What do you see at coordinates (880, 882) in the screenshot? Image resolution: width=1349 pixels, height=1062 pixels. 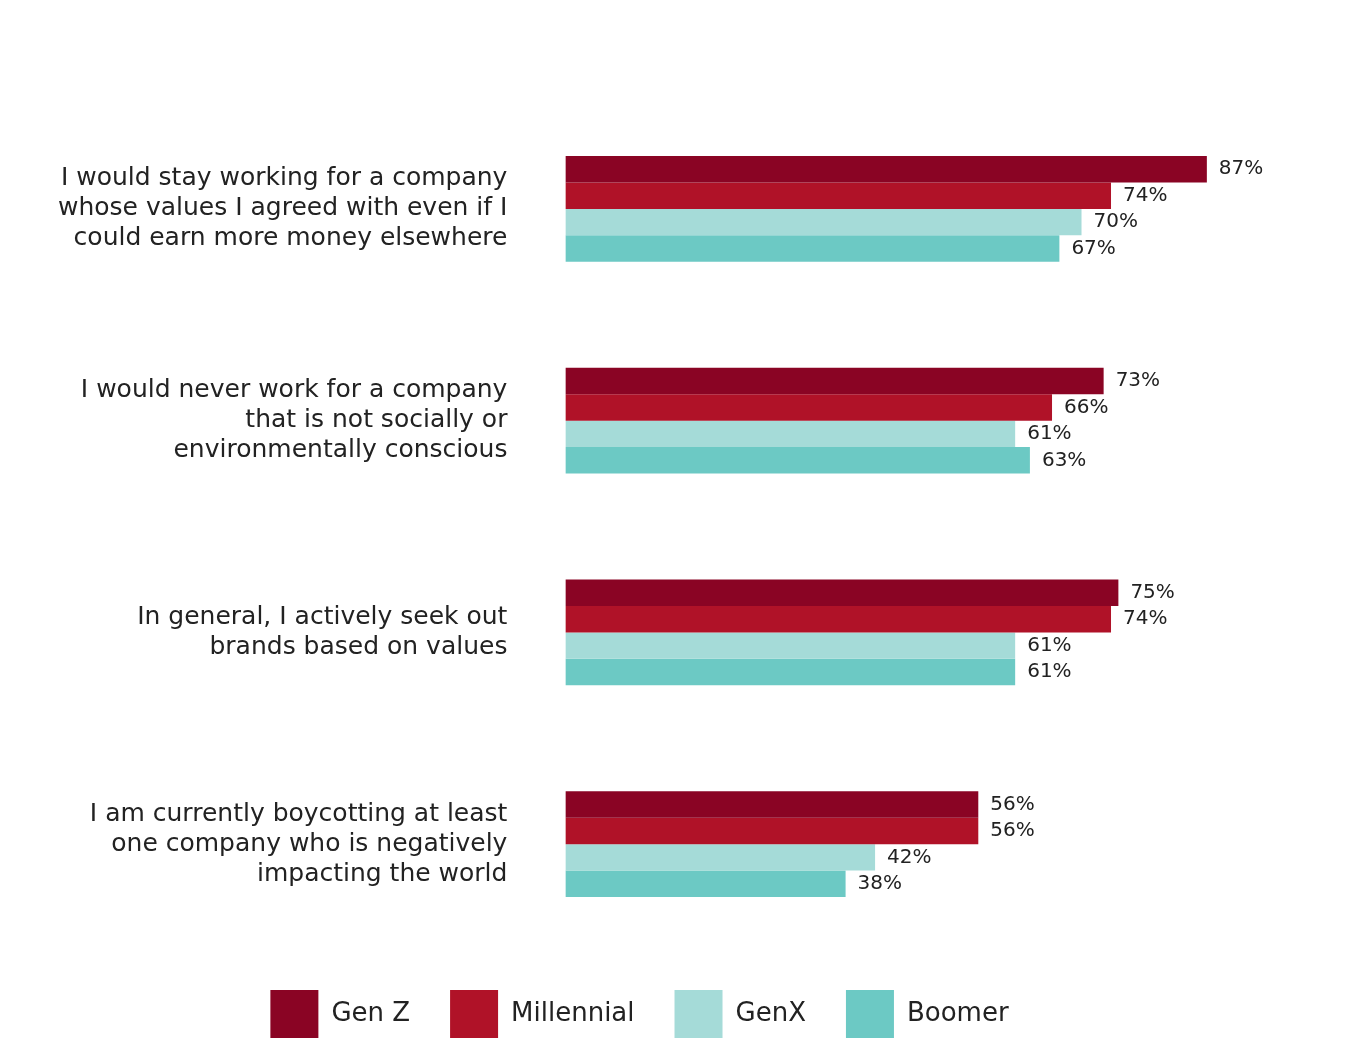 I see `data-label: 38%` at bounding box center [880, 882].